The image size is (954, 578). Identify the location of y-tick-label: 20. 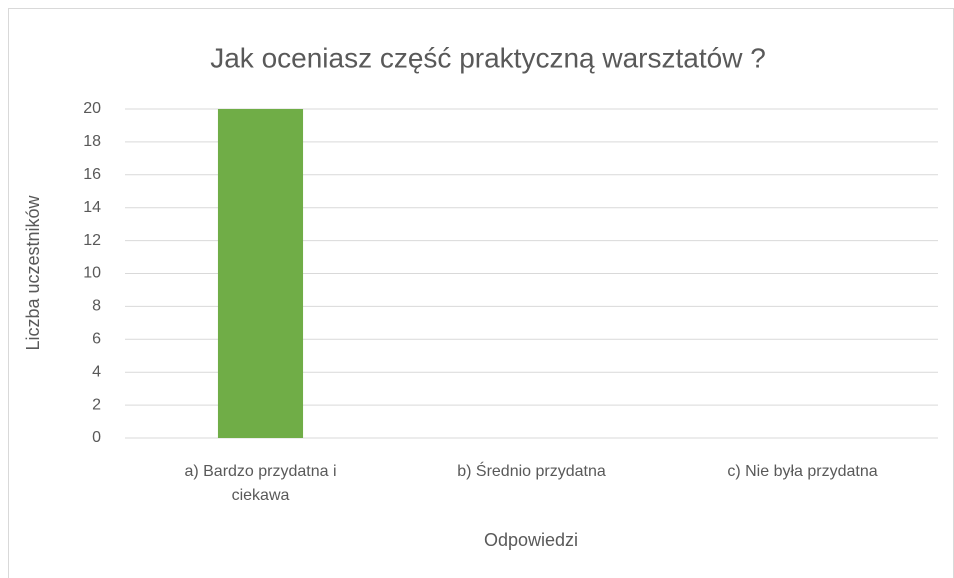
(92, 108).